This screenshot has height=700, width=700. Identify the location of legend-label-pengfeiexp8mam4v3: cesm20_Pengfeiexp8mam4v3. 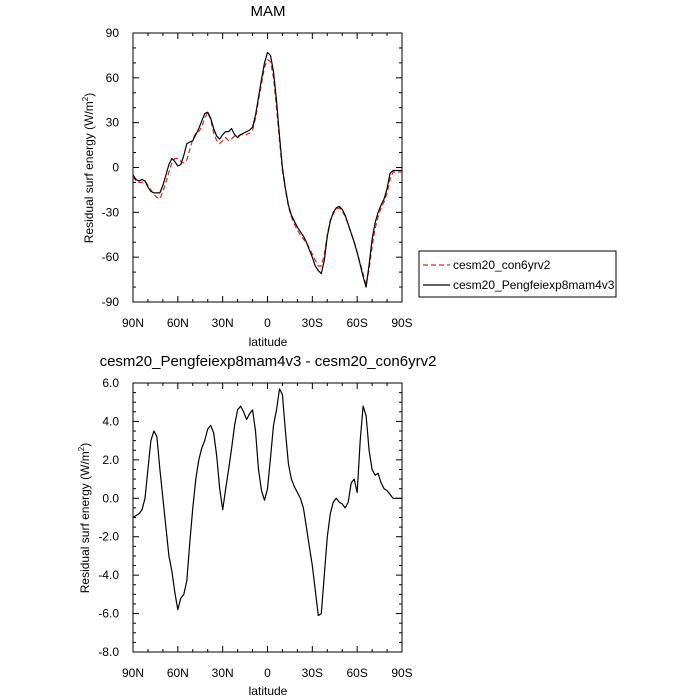
(534, 285).